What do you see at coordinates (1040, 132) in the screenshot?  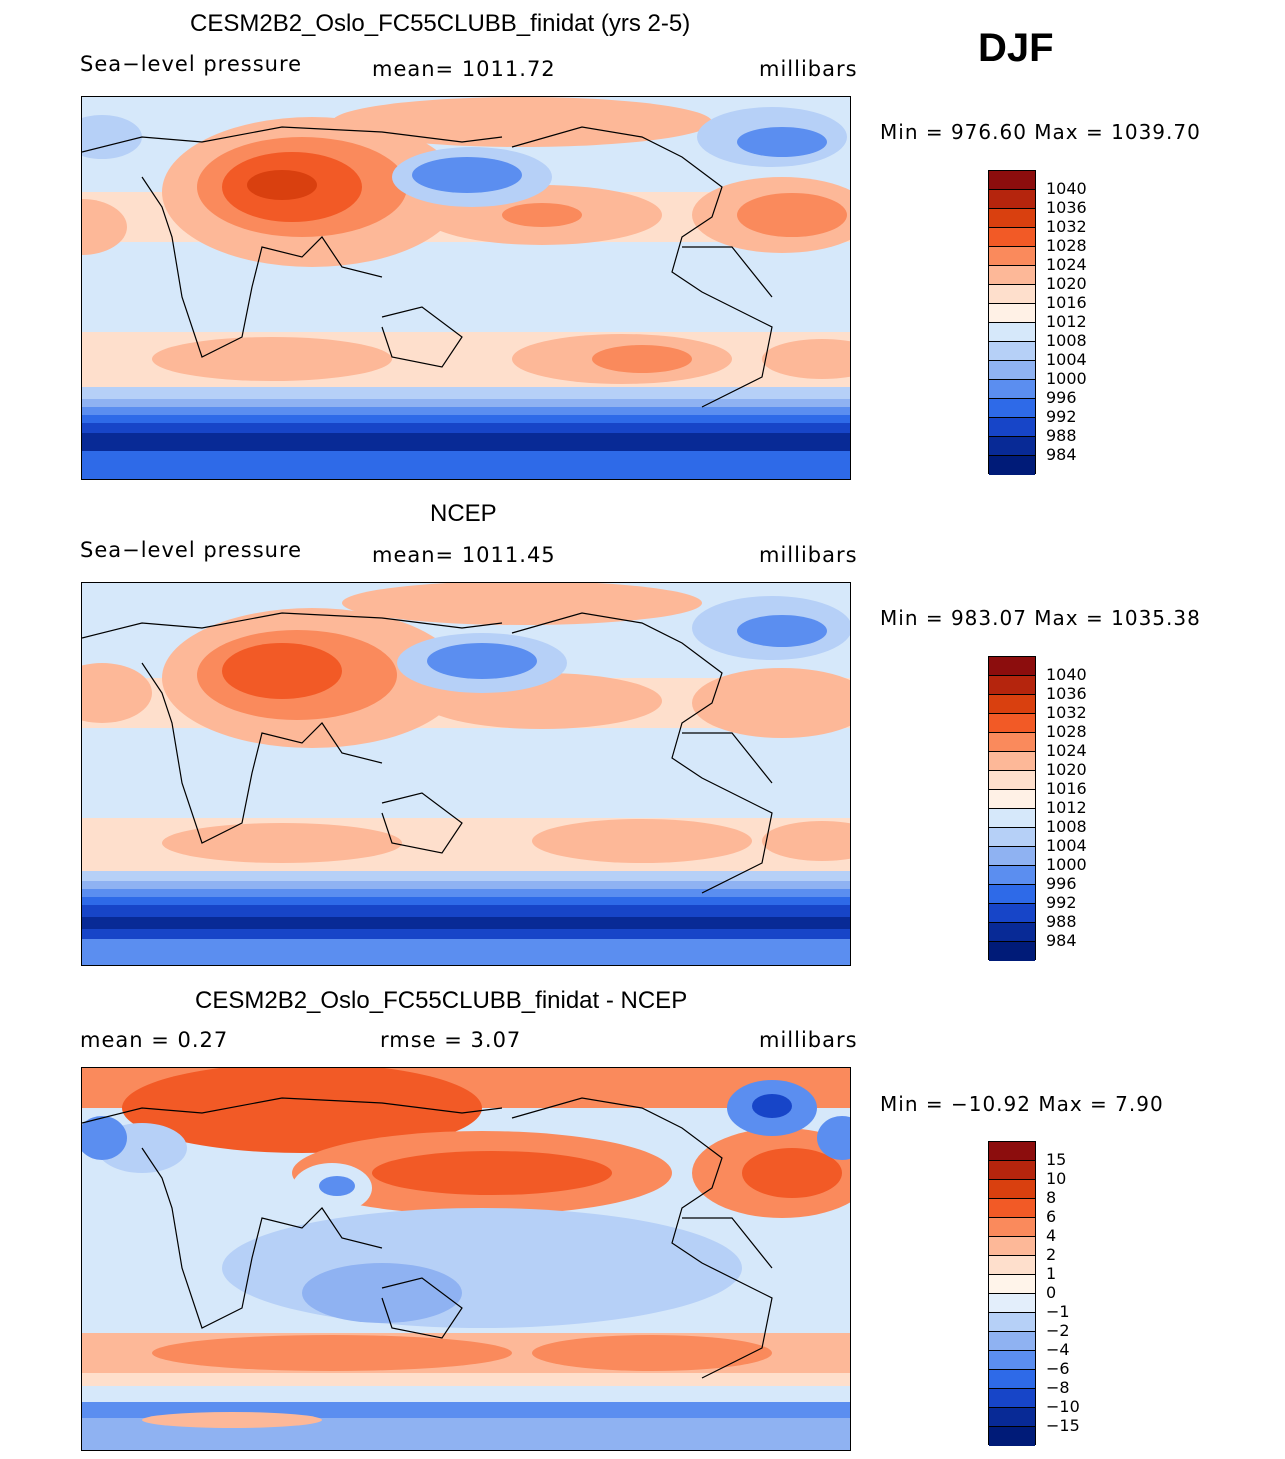 I see `panel1-minmax: Min = 976.60 Max = 1039.70` at bounding box center [1040, 132].